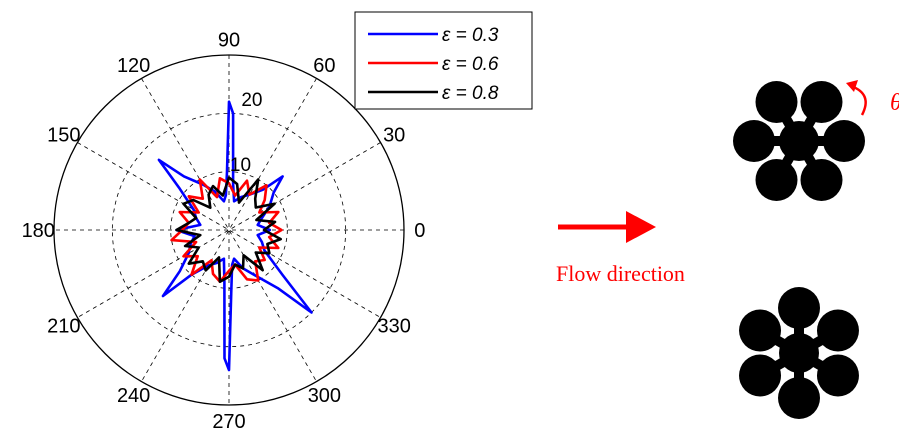 Image resolution: width=899 pixels, height=428 pixels. I want to click on particle-top-hub, so click(799, 141).